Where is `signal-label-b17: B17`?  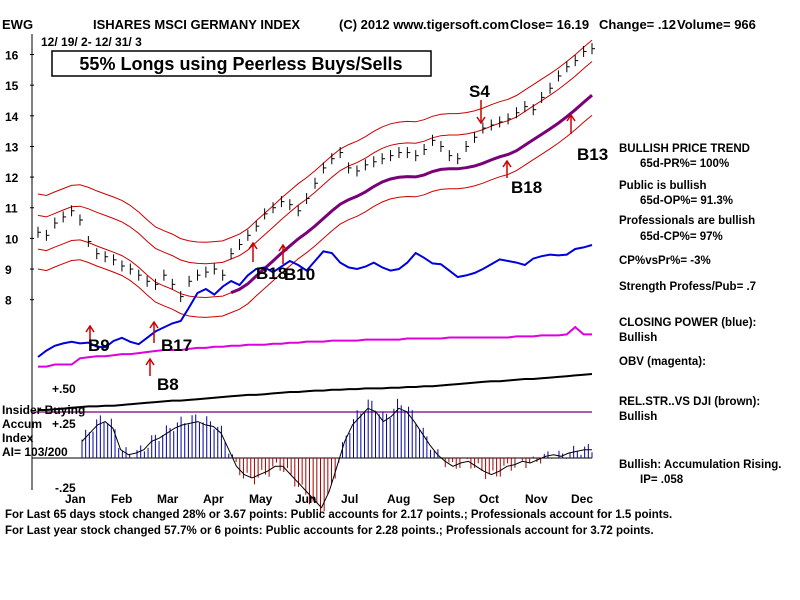 signal-label-b17: B17 is located at coordinates (176, 345).